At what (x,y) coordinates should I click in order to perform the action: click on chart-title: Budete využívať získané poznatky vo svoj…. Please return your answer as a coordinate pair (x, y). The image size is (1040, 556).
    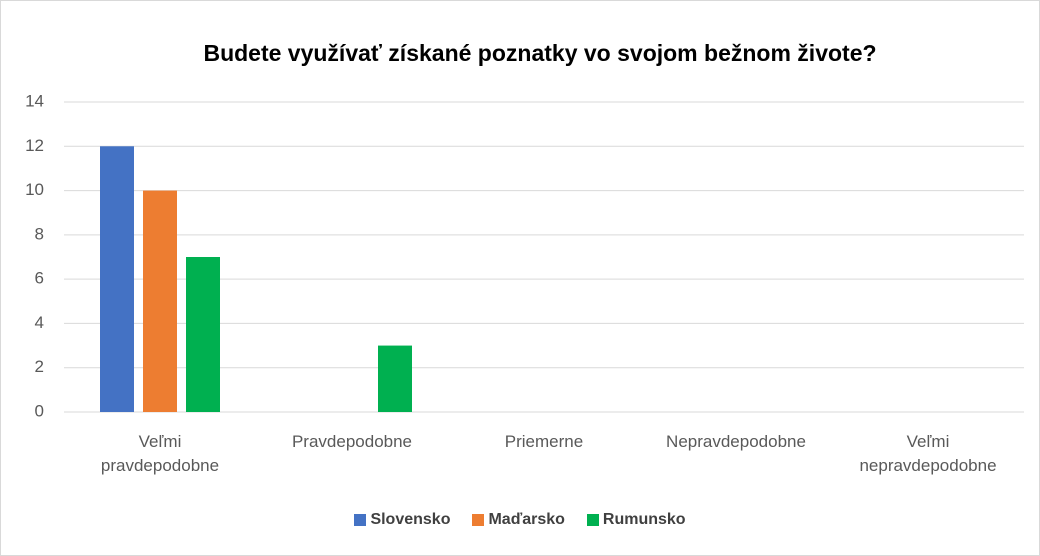
    Looking at the image, I should click on (539, 53).